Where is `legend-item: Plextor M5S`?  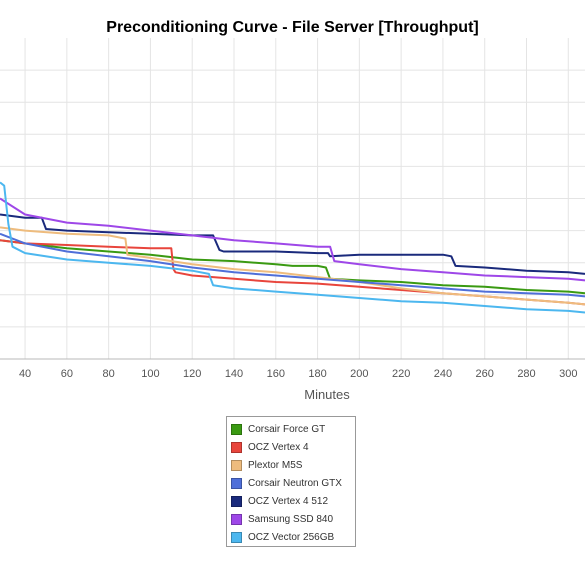
legend-item: Plextor M5S is located at coordinates (293, 465).